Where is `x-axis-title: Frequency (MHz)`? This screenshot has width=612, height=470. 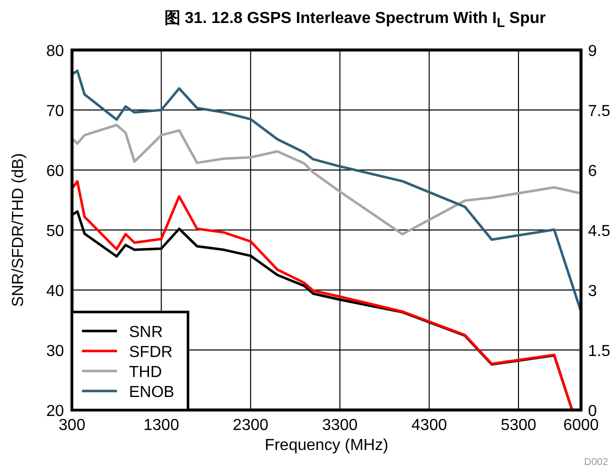 x-axis-title: Frequency (MHz) is located at coordinates (326, 445).